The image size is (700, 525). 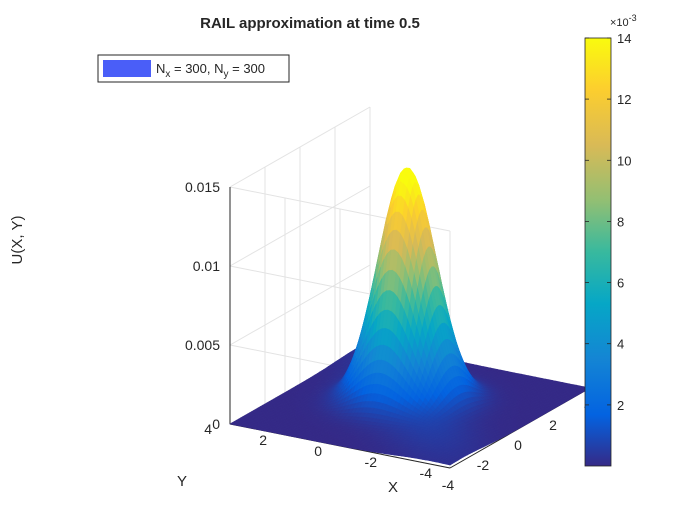 I want to click on x-tick-label: 2, so click(x=553, y=425).